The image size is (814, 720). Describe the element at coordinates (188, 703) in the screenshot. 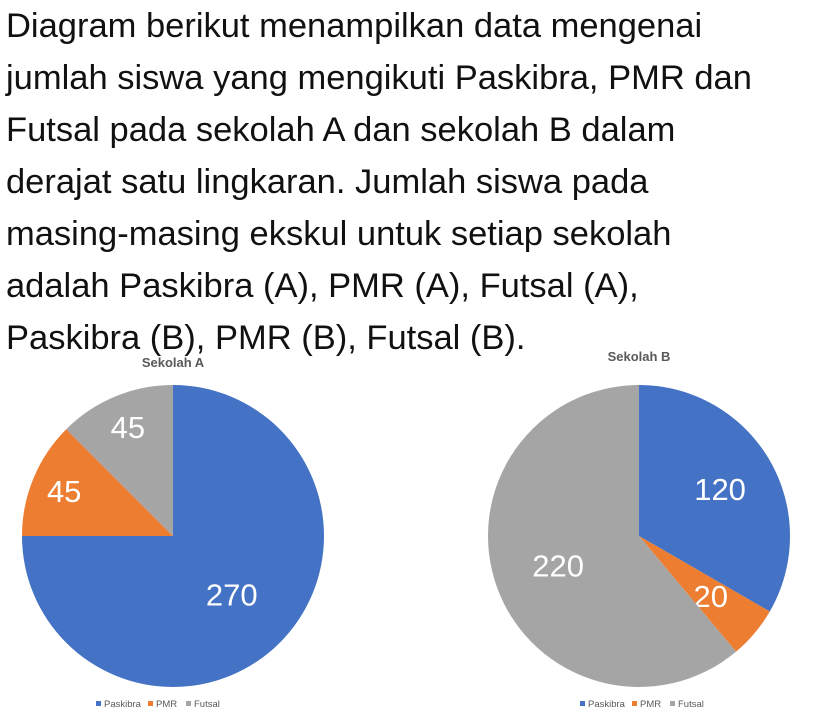

I see `sekolah-a-legend-swatch-futsal` at that location.